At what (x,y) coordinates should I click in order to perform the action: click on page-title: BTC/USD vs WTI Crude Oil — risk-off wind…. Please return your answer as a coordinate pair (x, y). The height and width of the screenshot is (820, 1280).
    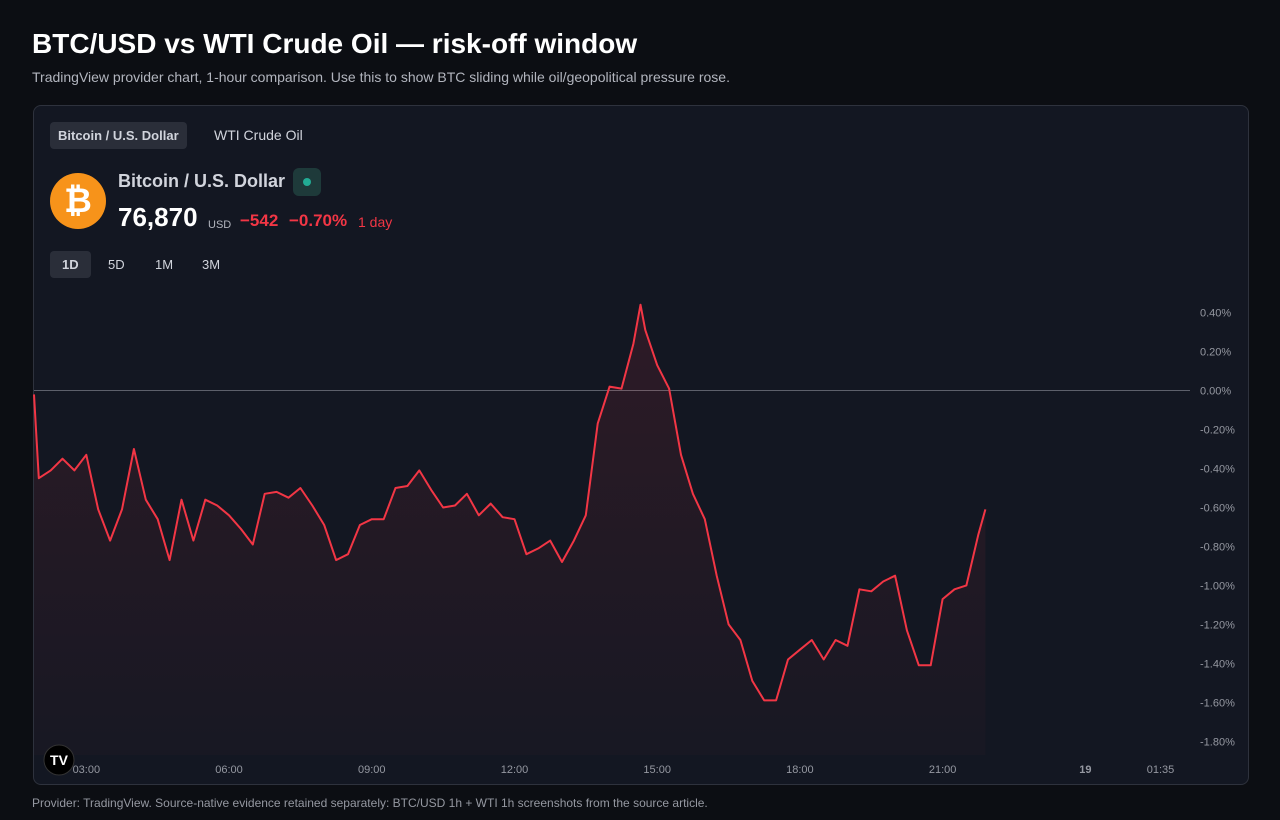
    Looking at the image, I should click on (335, 43).